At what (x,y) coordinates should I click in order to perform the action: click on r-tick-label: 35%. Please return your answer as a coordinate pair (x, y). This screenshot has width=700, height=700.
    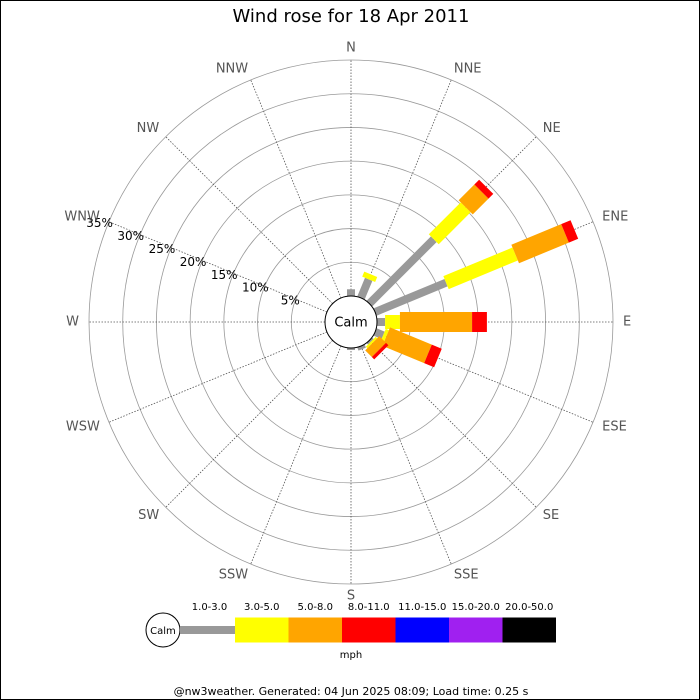
    Looking at the image, I should click on (99, 223).